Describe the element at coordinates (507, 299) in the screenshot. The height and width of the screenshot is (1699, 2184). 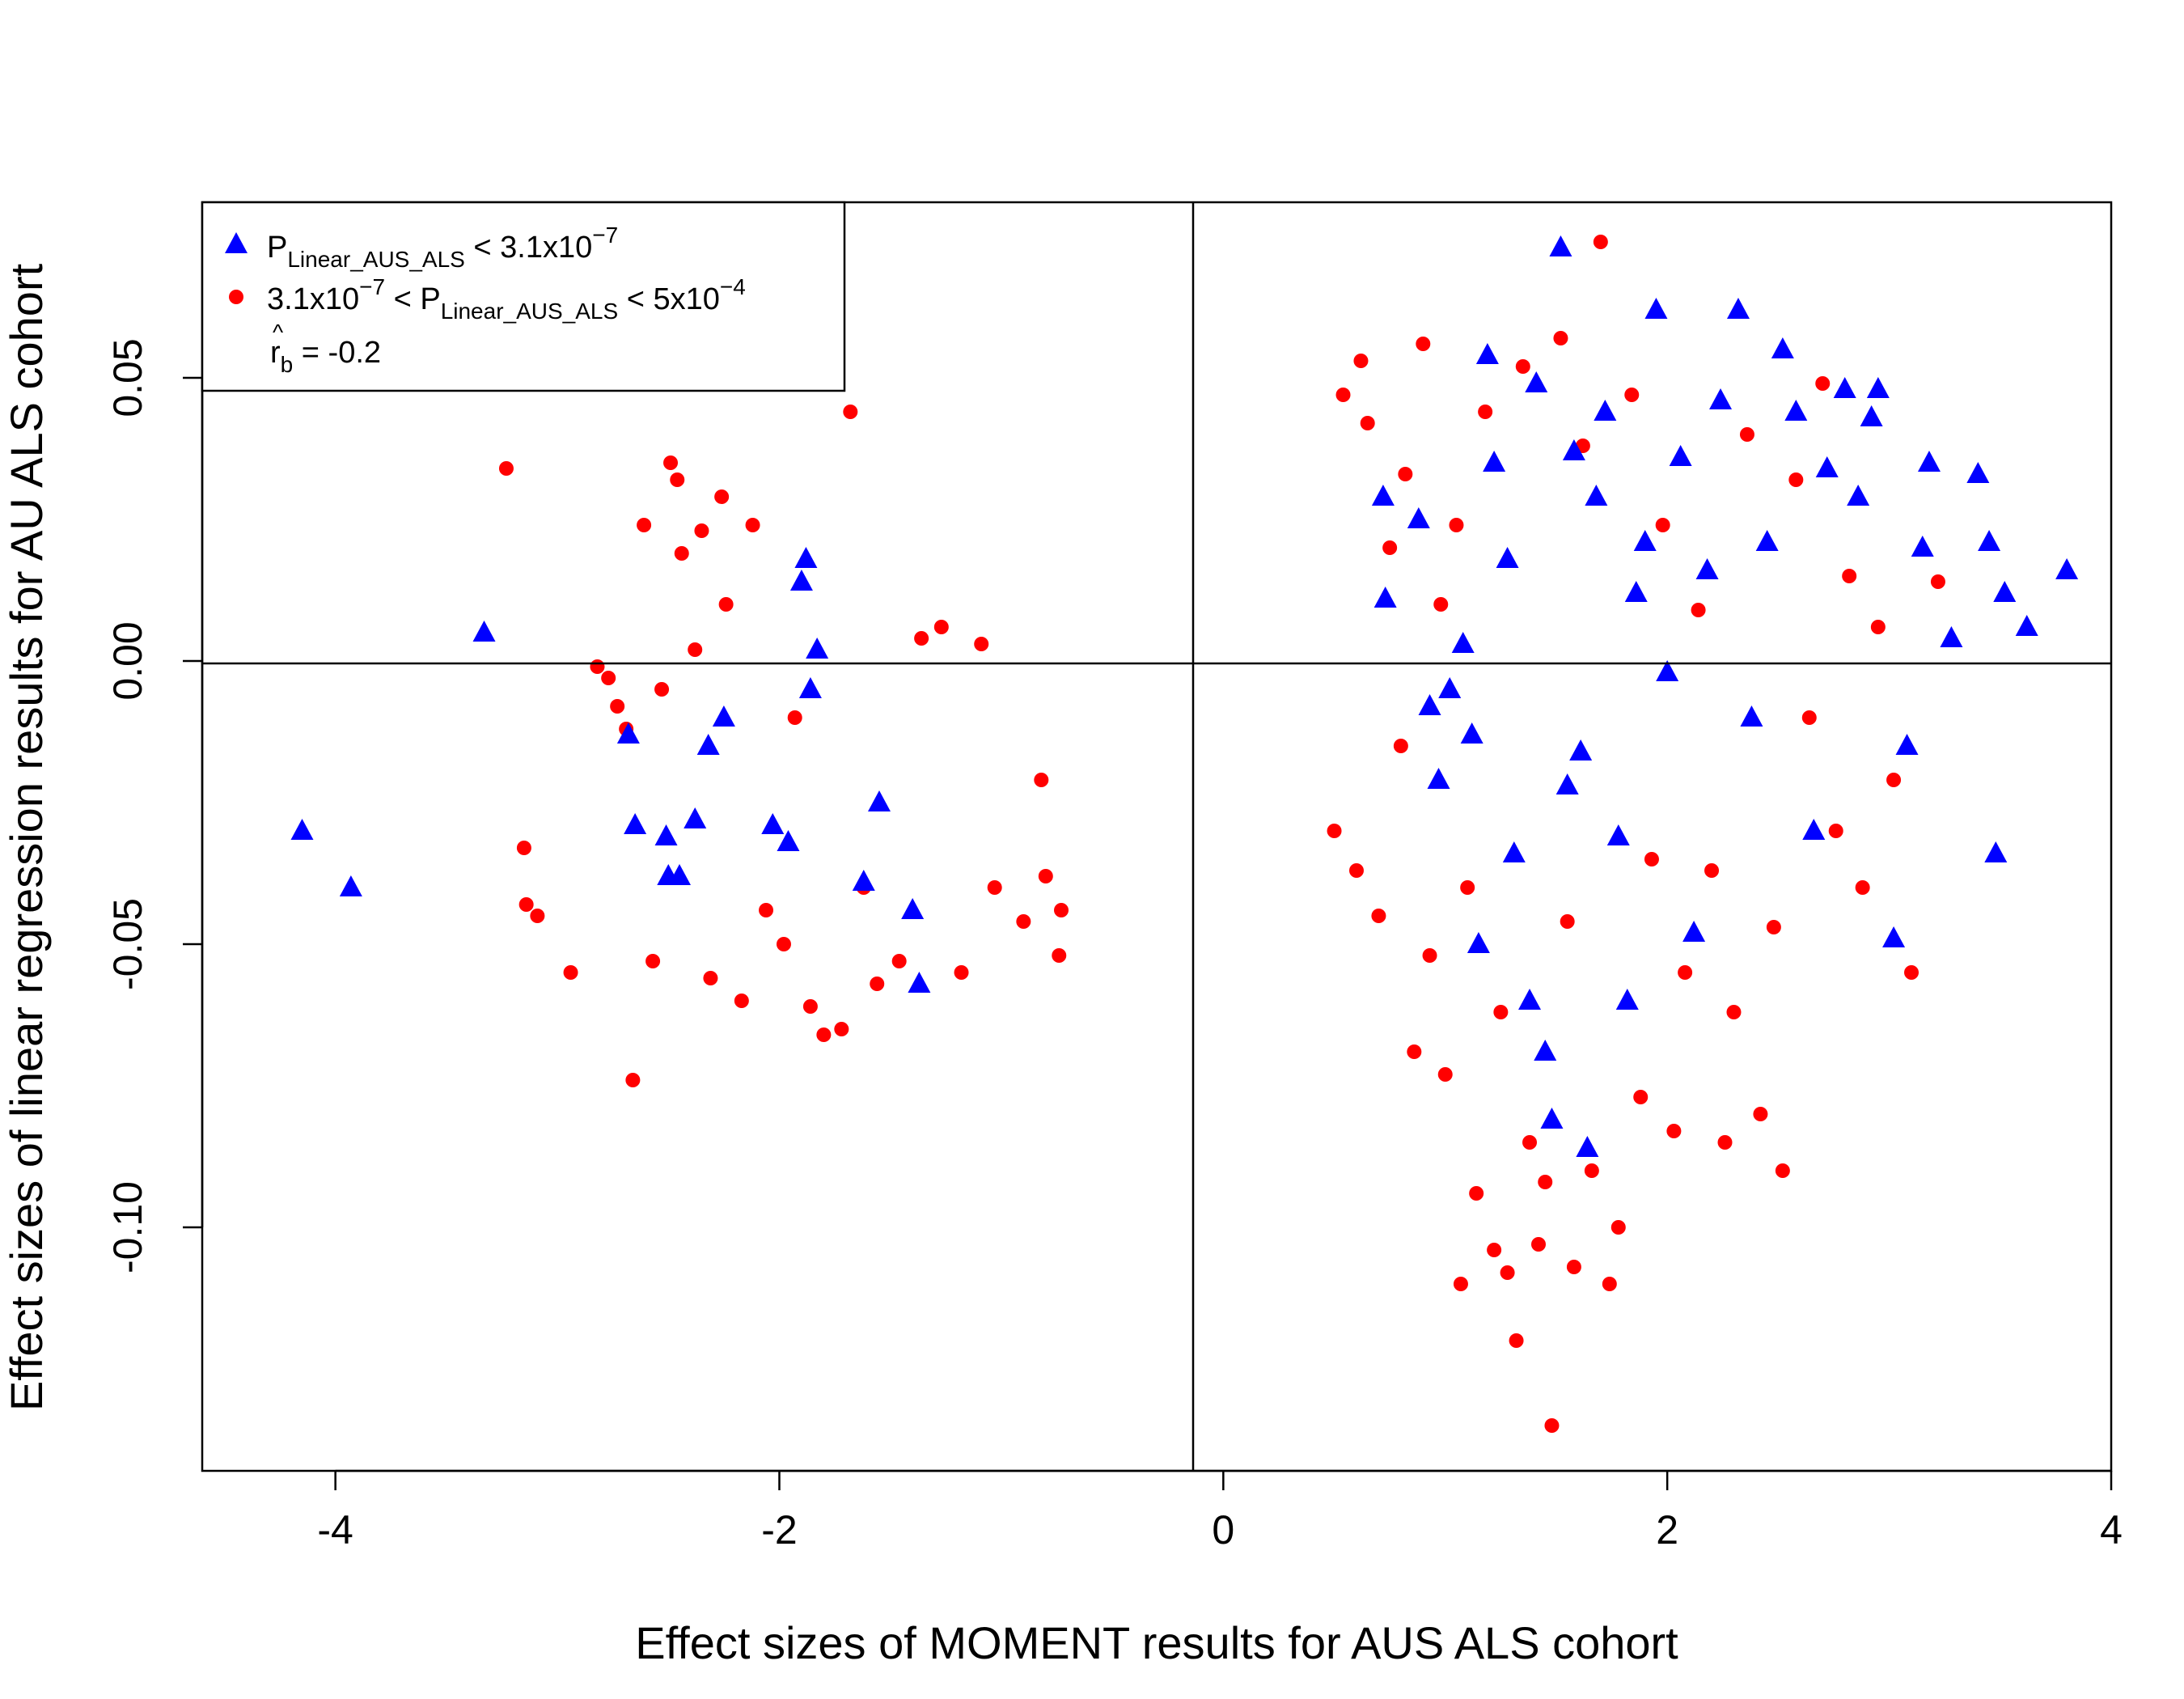
I see `legend-entry-red: 3.1x10−7 < PLinear_AUS_ALS < 5x10−4` at that location.